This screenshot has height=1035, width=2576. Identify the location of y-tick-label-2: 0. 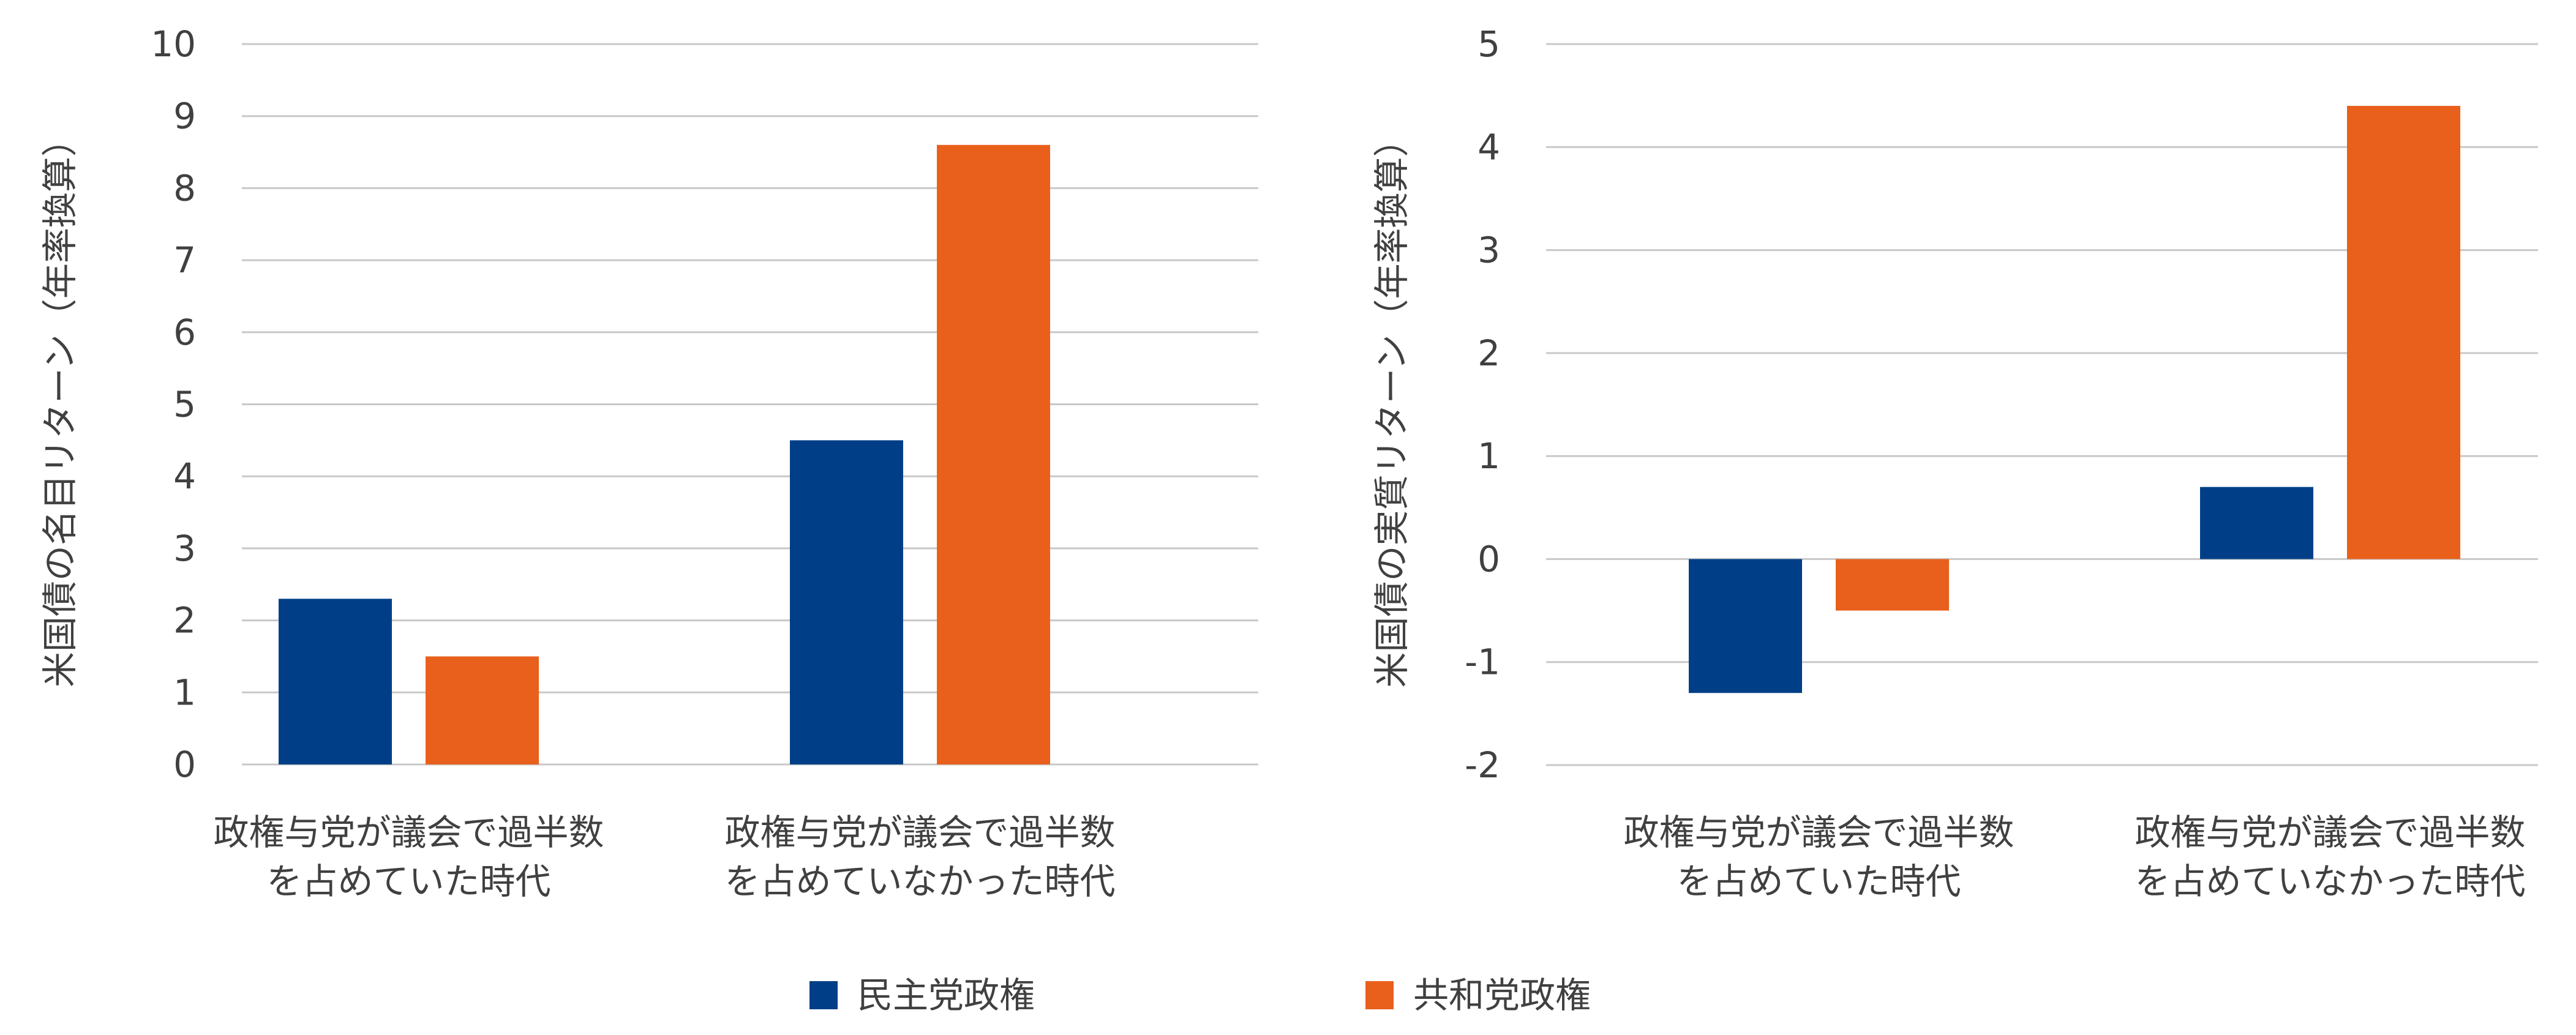
(1489, 559).